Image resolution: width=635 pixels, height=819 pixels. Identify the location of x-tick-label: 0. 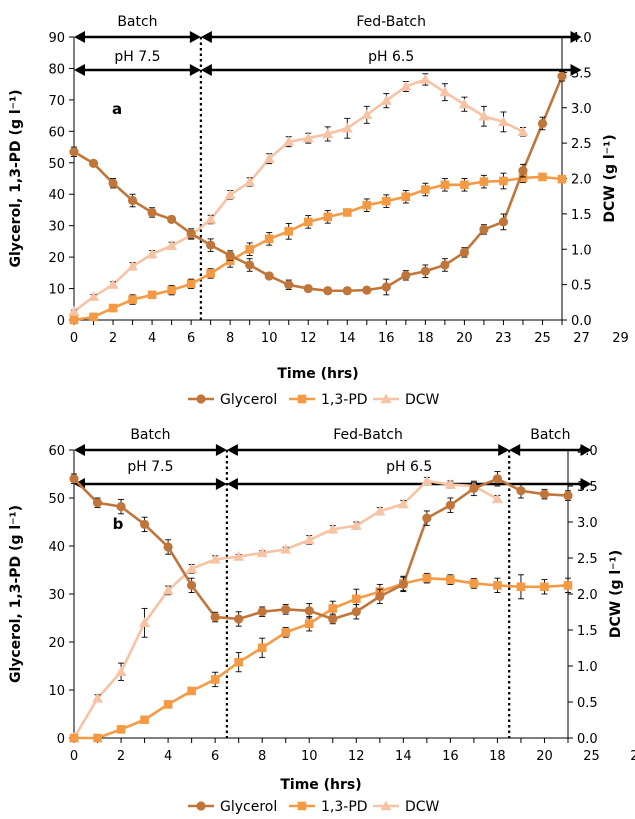
(74, 756).